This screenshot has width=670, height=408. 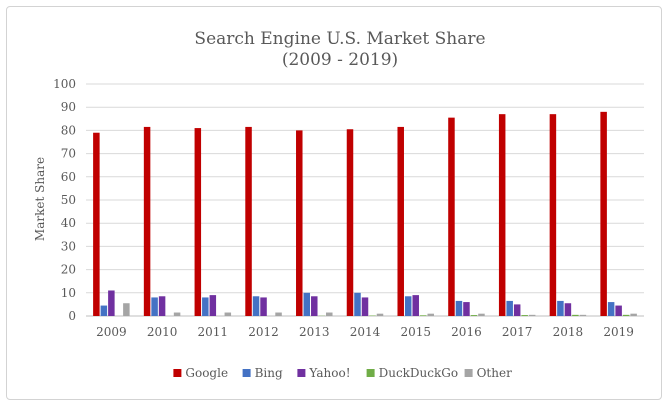 What do you see at coordinates (68, 293) in the screenshot?
I see `y-tick-label: 10` at bounding box center [68, 293].